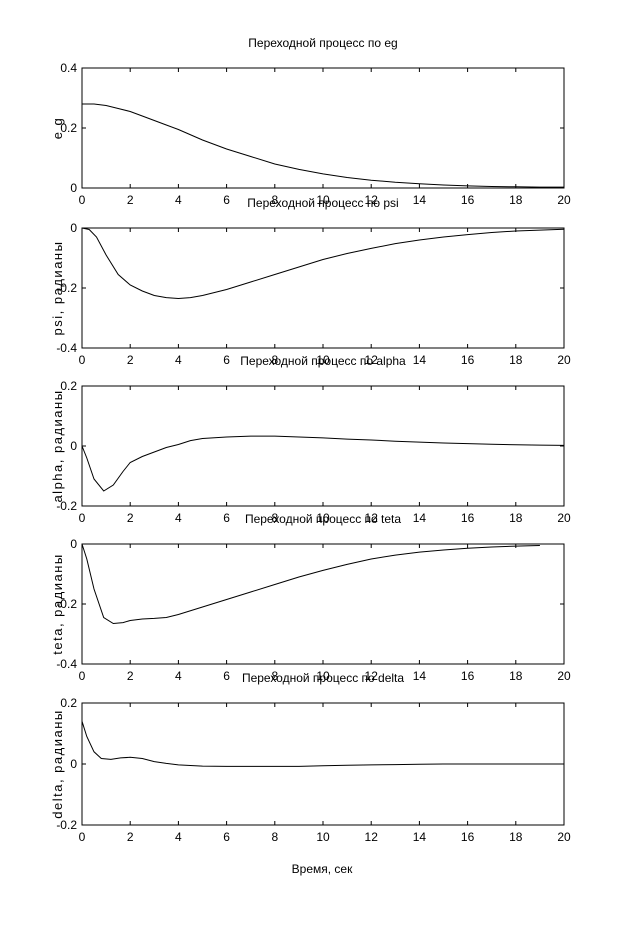 This screenshot has width=624, height=927. What do you see at coordinates (57, 445) in the screenshot?
I see `y-axis-label: alpha, радианы` at bounding box center [57, 445].